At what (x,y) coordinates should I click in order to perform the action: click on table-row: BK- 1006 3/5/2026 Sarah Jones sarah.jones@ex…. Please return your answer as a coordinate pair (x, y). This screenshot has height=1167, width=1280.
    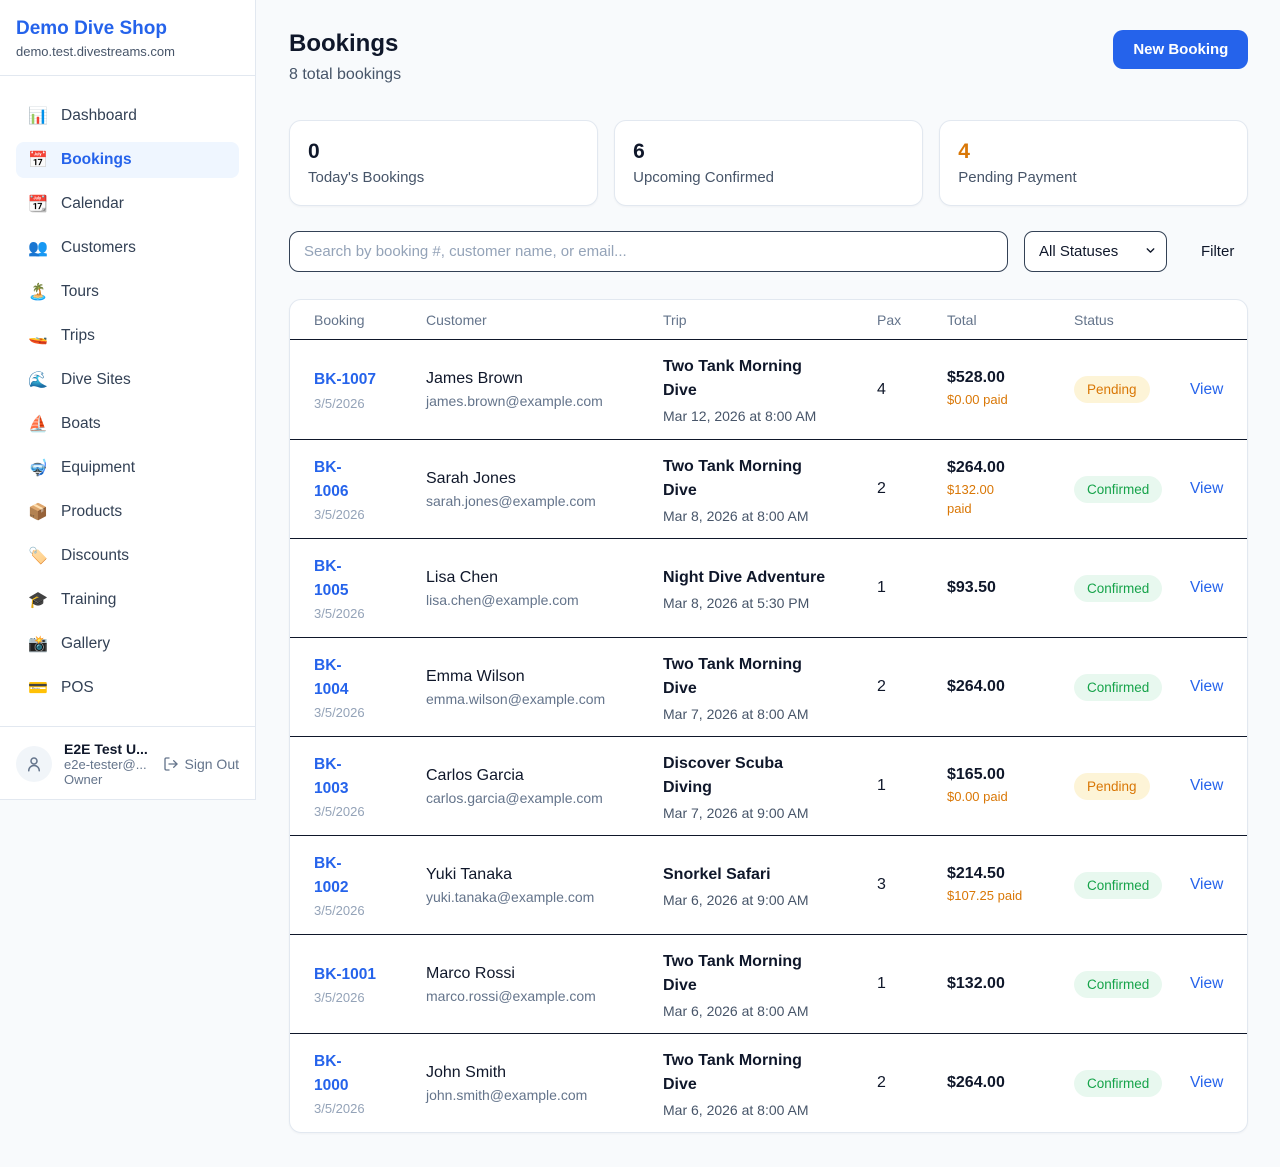
    Looking at the image, I should click on (769, 488).